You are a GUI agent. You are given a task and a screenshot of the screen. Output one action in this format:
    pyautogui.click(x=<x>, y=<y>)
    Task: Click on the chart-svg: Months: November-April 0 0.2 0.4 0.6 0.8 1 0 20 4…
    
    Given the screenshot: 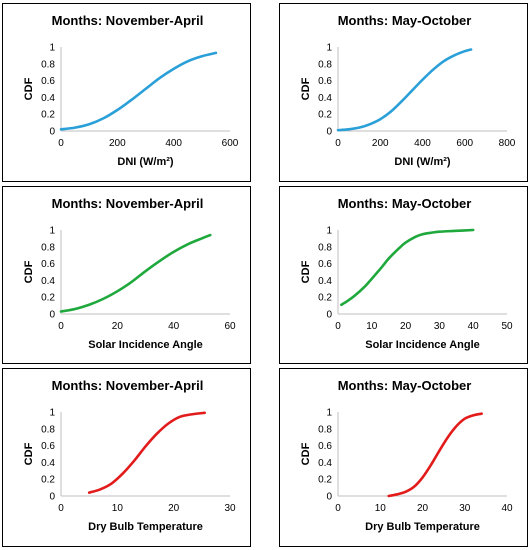 What is the action you would take?
    pyautogui.click(x=129, y=273)
    